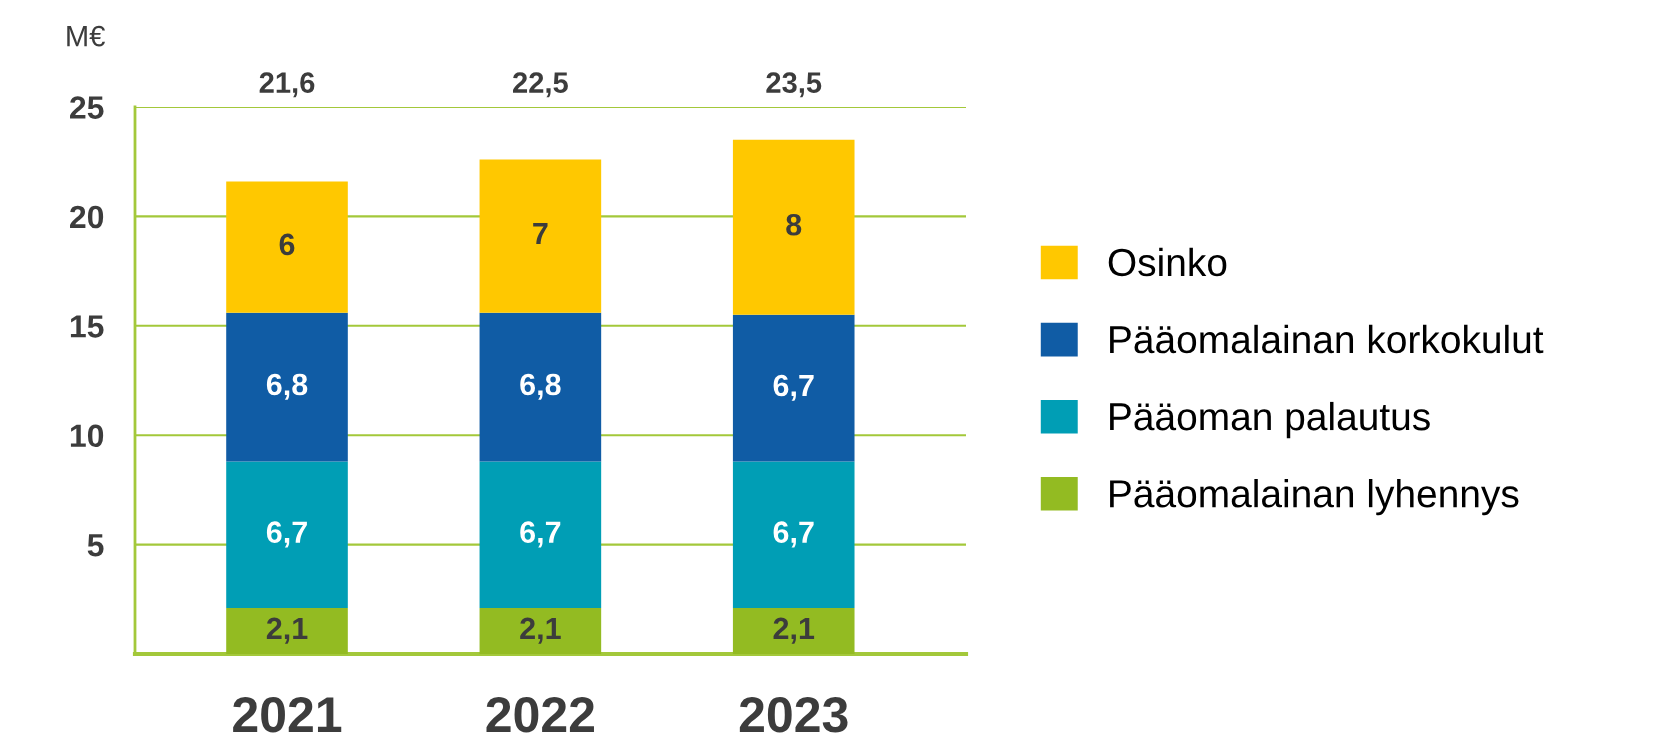 The image size is (1656, 734). Describe the element at coordinates (86, 36) in the screenshot. I see `y-axis-title: M€` at that location.